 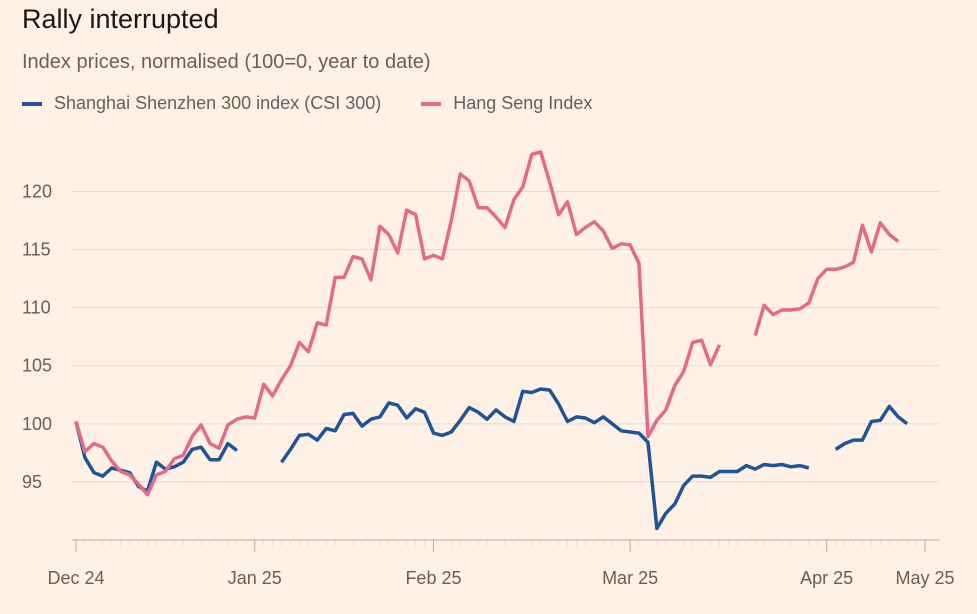 What do you see at coordinates (37, 424) in the screenshot?
I see `y-tick-label-100: 100` at bounding box center [37, 424].